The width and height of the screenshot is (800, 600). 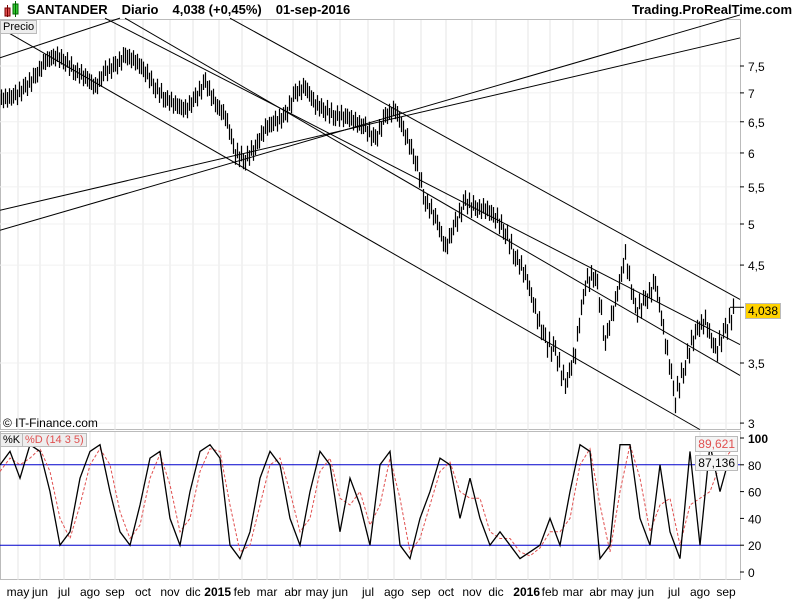 What do you see at coordinates (751, 94) in the screenshot?
I see `y-tick-label: 7` at bounding box center [751, 94].